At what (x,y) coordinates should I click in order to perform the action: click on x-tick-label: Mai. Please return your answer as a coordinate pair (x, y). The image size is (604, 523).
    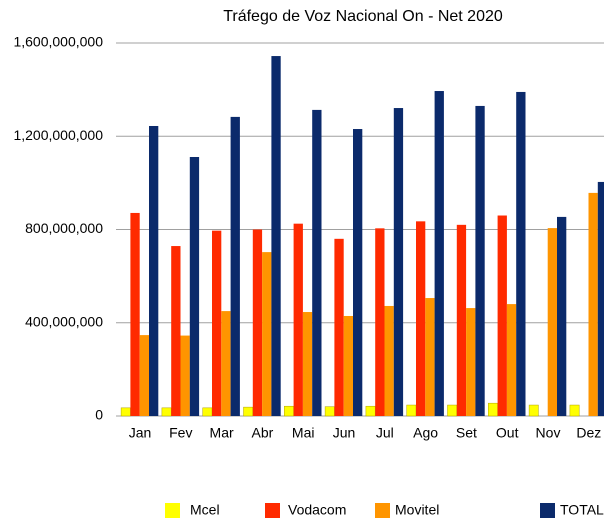
    Looking at the image, I should click on (303, 433).